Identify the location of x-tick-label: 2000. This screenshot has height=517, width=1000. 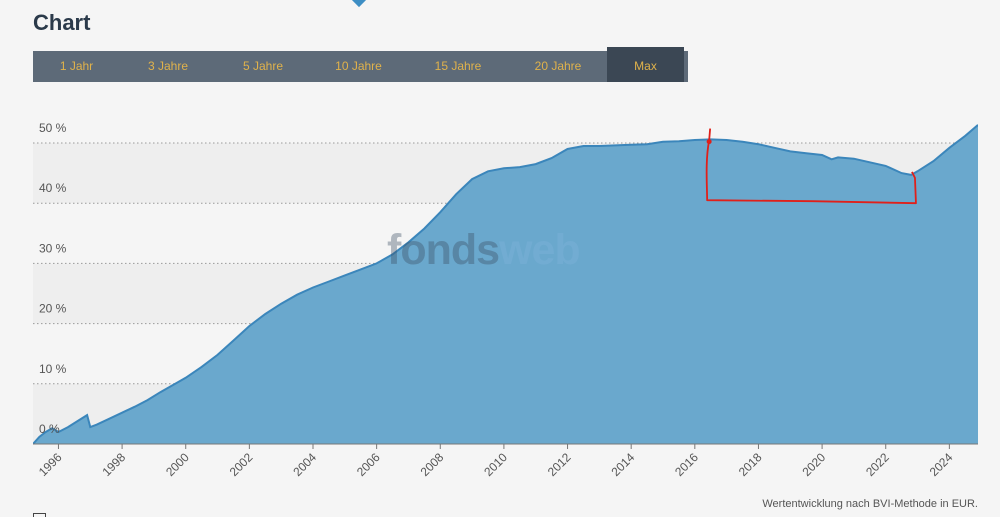
(177, 464).